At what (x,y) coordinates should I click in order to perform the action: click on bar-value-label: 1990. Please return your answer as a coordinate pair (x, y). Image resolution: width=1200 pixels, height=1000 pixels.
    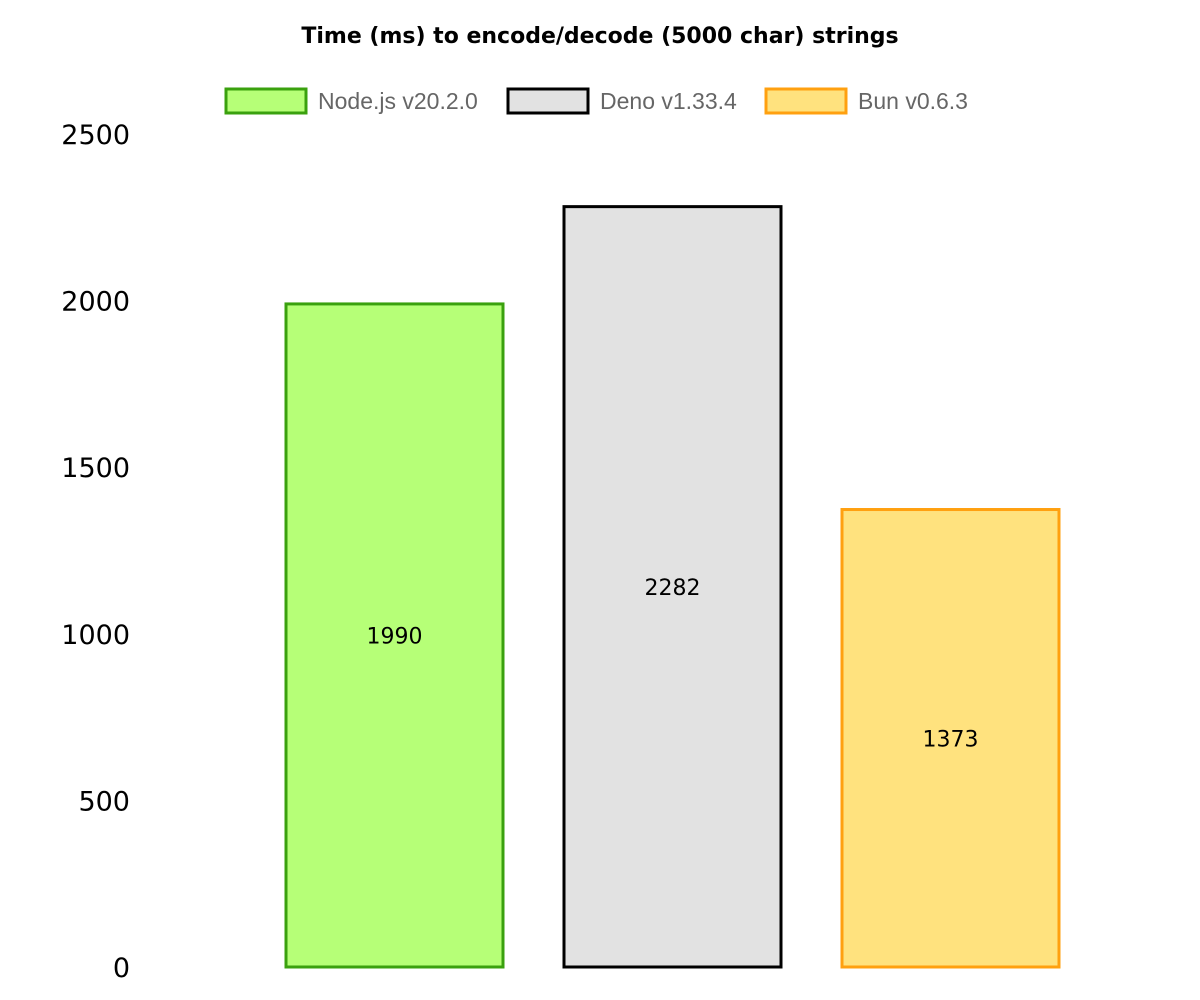
    Looking at the image, I should click on (395, 636).